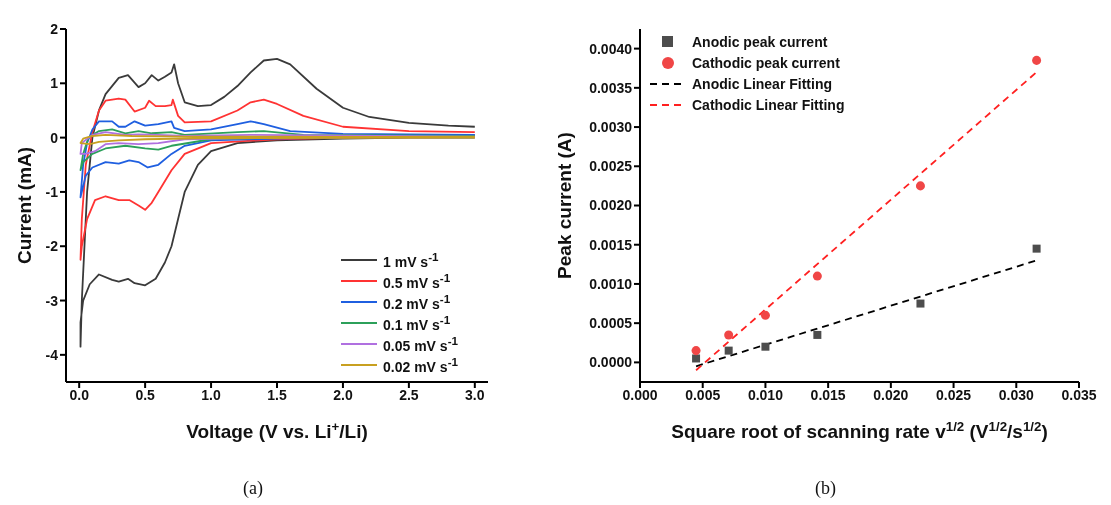  I want to click on x-tick-label: 0.0, so click(79, 394).